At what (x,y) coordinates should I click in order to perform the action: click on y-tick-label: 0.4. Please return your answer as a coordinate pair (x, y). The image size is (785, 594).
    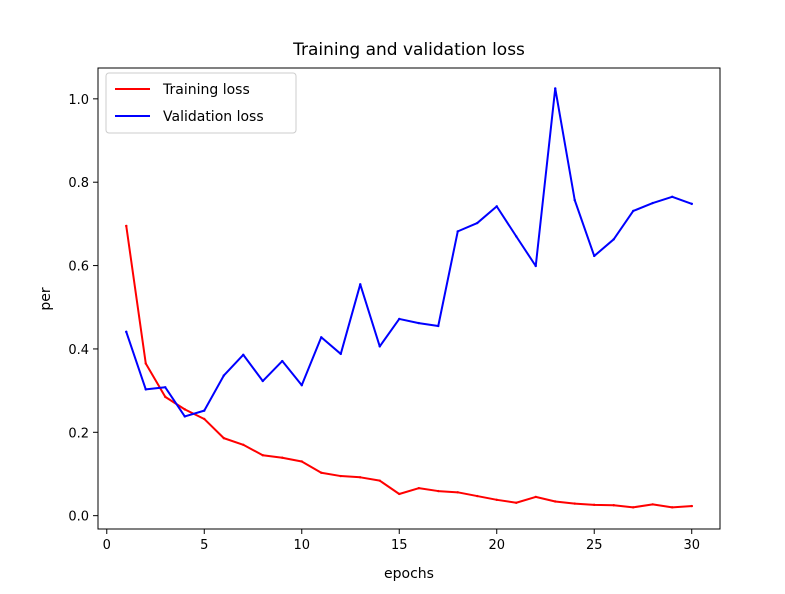
    Looking at the image, I should click on (78, 350).